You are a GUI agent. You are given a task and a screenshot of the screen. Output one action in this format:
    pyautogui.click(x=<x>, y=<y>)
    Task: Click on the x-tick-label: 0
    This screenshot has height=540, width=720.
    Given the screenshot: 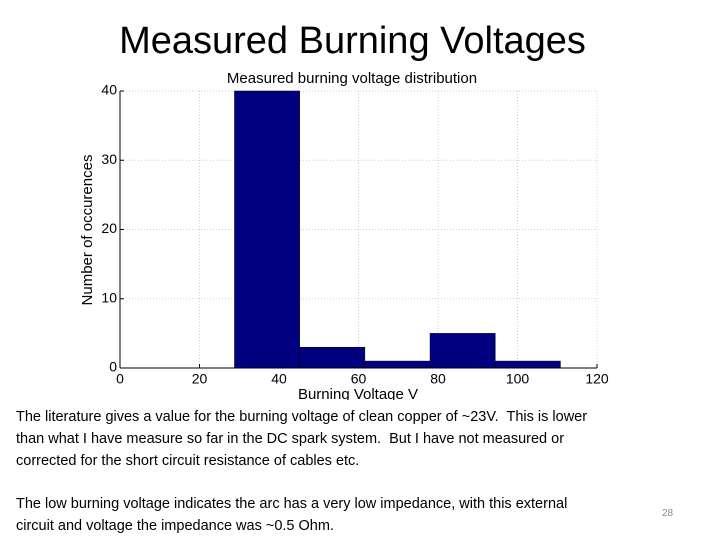 What is the action you would take?
    pyautogui.click(x=120, y=379)
    